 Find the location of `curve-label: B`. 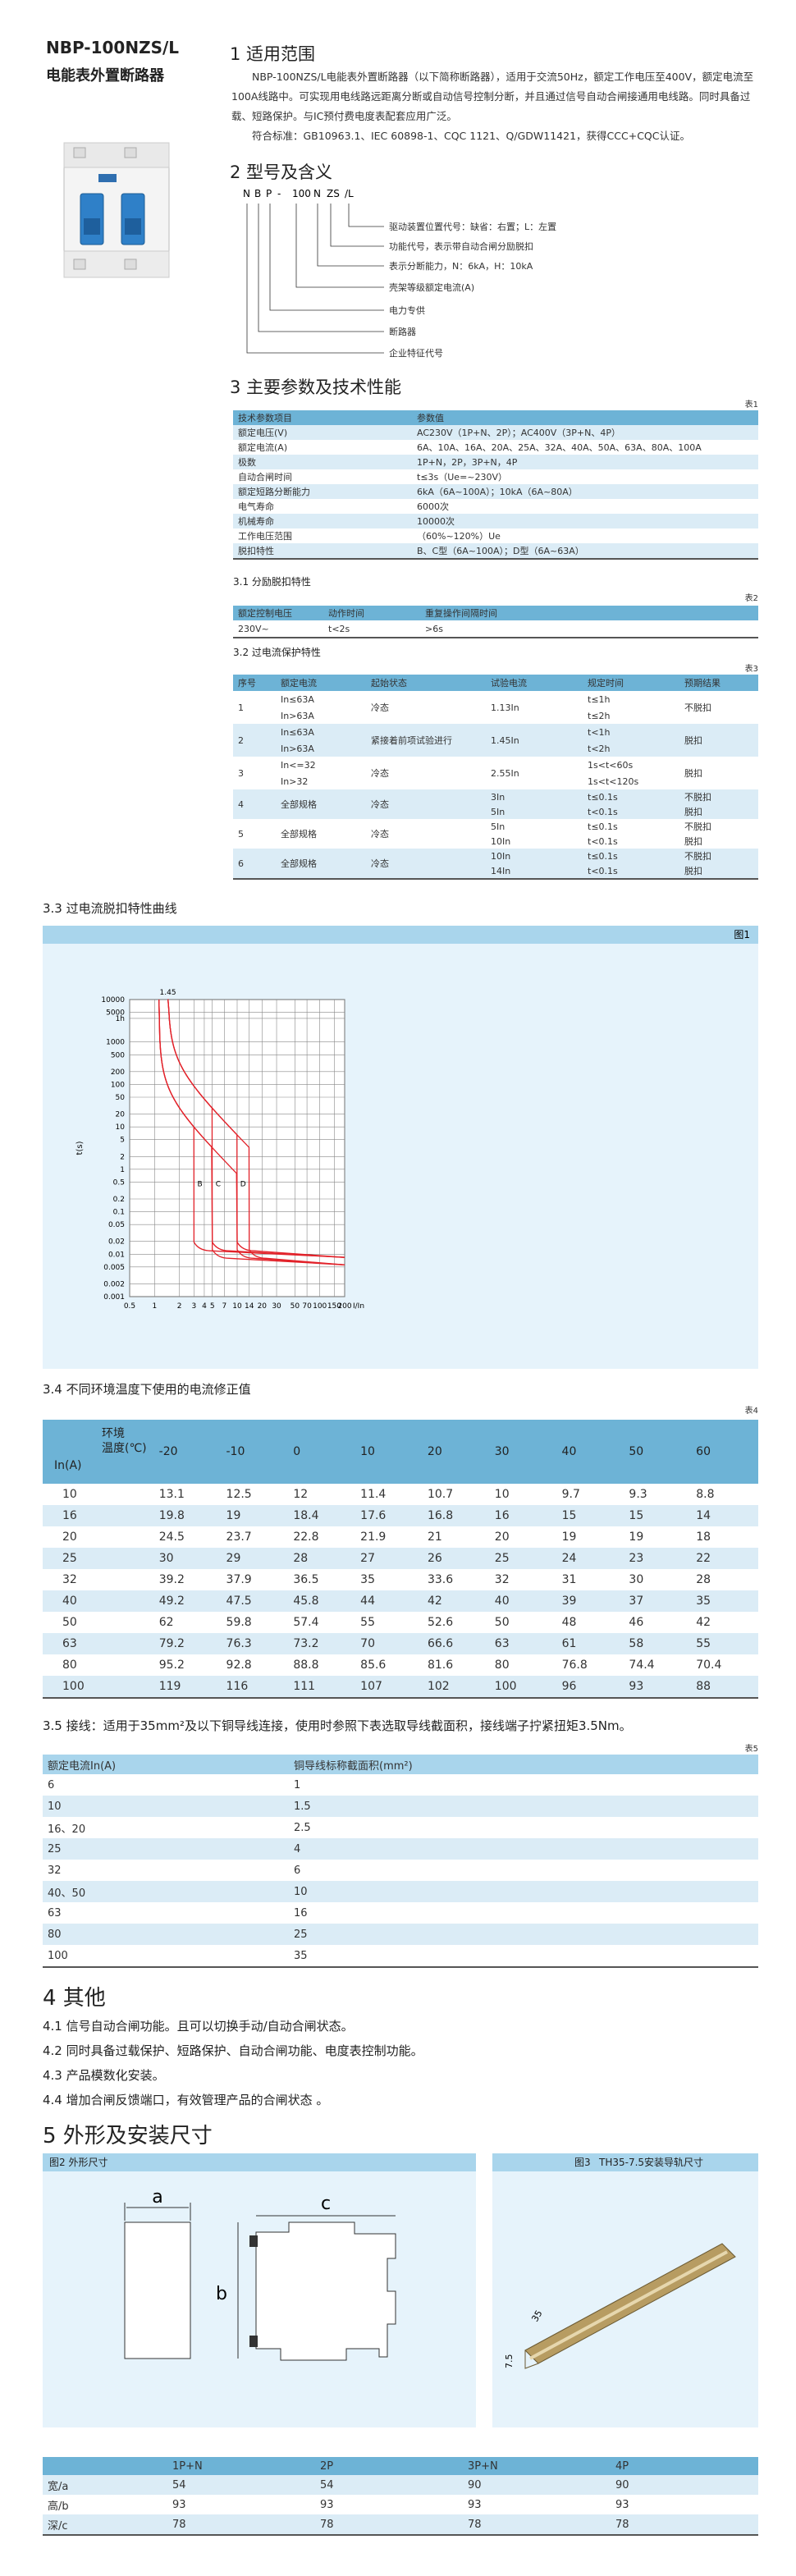

curve-label: B is located at coordinates (199, 1184).